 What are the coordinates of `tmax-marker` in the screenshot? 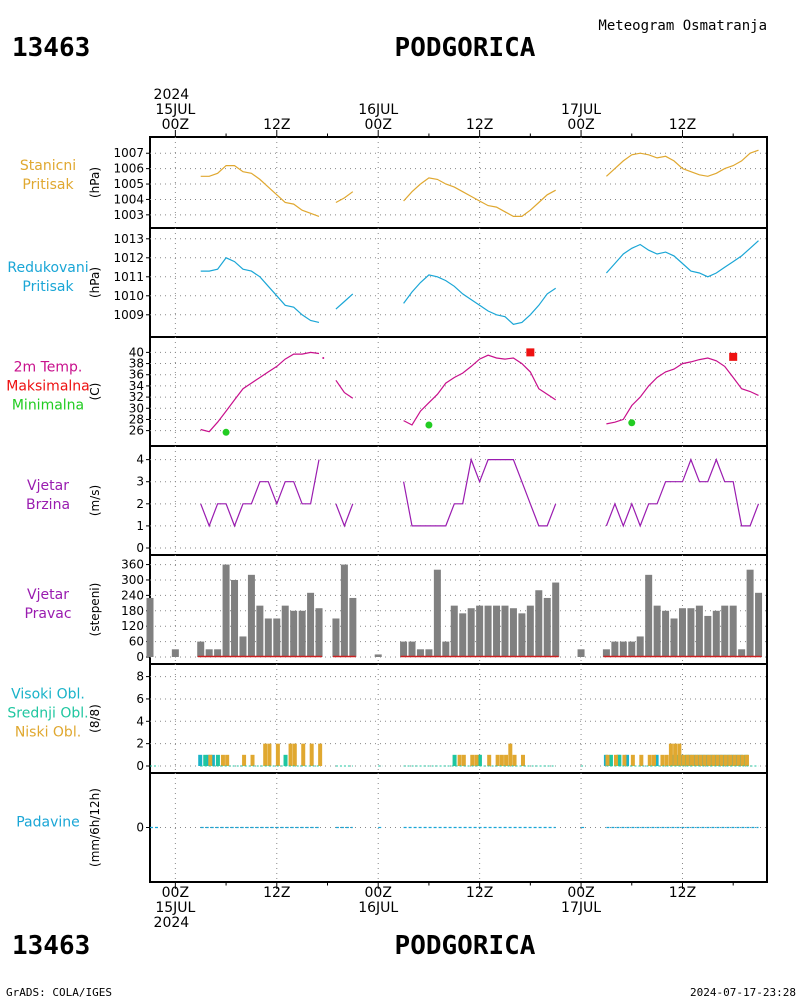 It's located at (733, 356).